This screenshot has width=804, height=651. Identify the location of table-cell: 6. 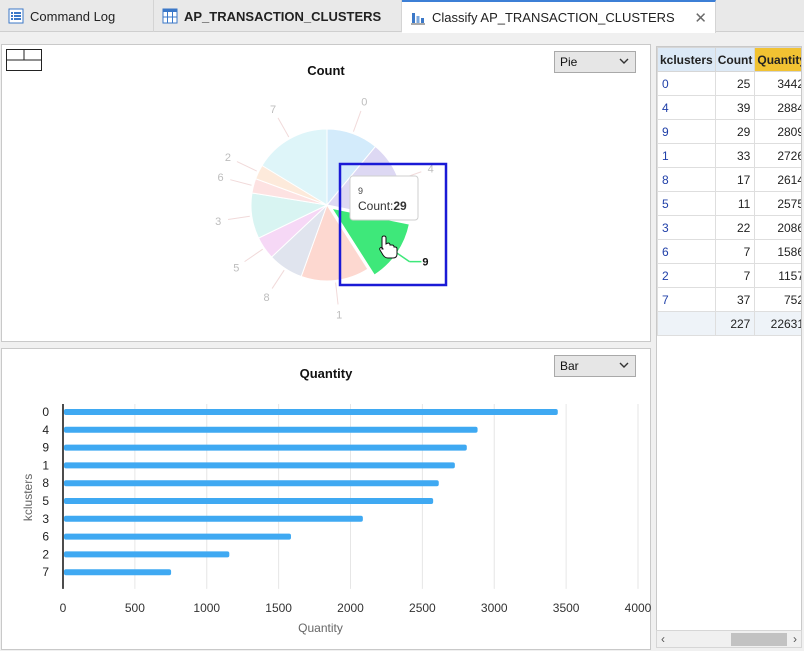
(686, 251).